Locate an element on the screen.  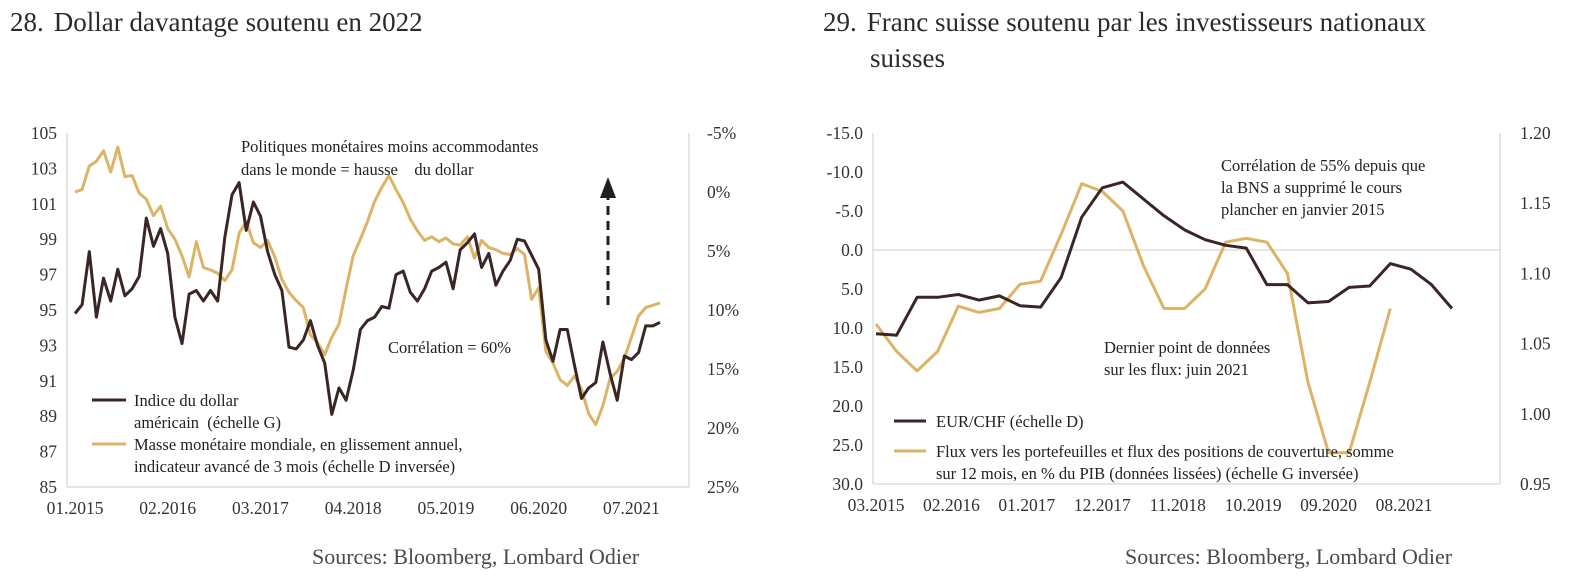
y-left-tick-label: -10.0 is located at coordinates (845, 172).